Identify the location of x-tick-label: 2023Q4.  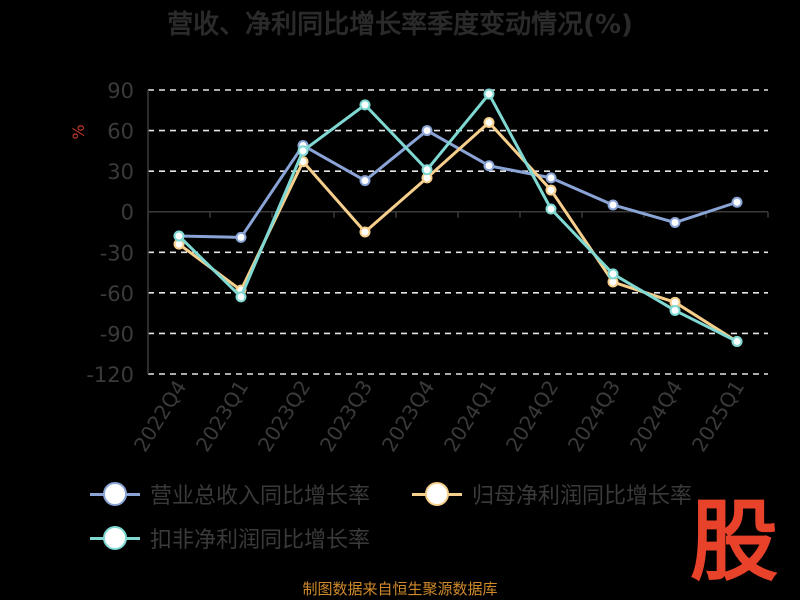
(408, 416).